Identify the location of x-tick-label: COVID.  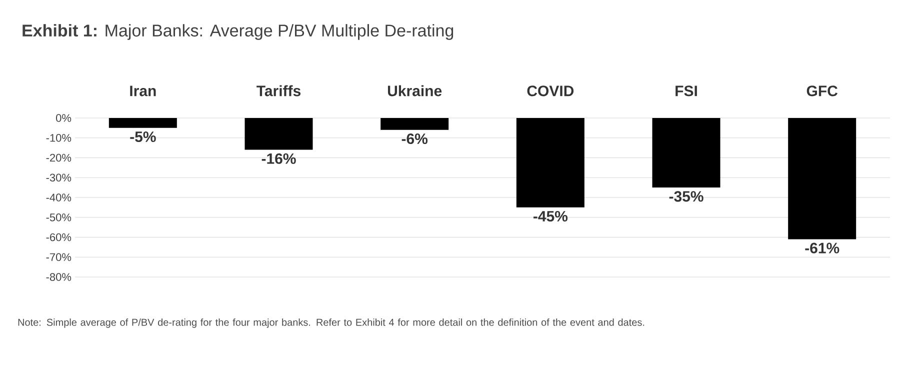
(550, 91).